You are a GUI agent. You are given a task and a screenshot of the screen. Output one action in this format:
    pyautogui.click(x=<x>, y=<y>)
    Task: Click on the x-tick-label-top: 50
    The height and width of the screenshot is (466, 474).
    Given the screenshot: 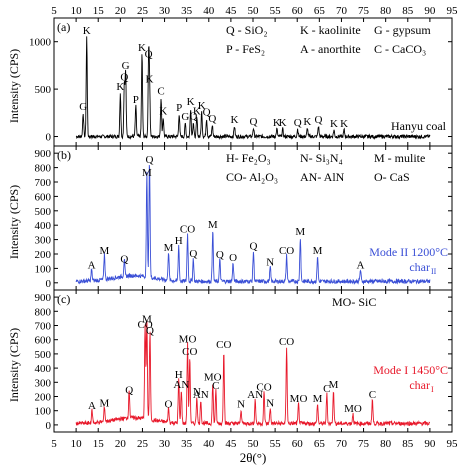 What is the action you would take?
    pyautogui.click(x=254, y=11)
    